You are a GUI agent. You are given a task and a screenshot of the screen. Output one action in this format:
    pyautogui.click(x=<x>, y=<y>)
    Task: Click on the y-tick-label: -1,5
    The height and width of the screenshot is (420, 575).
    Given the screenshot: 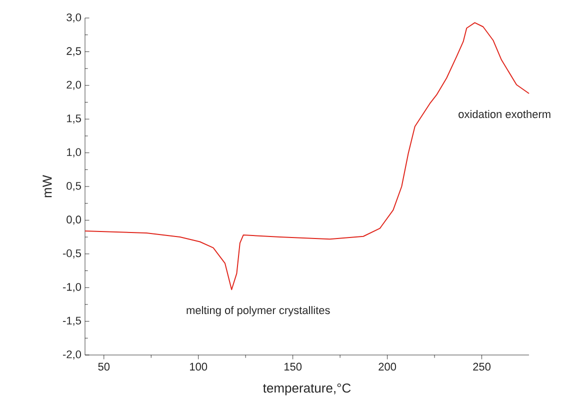 What is the action you would take?
    pyautogui.click(x=72, y=321)
    